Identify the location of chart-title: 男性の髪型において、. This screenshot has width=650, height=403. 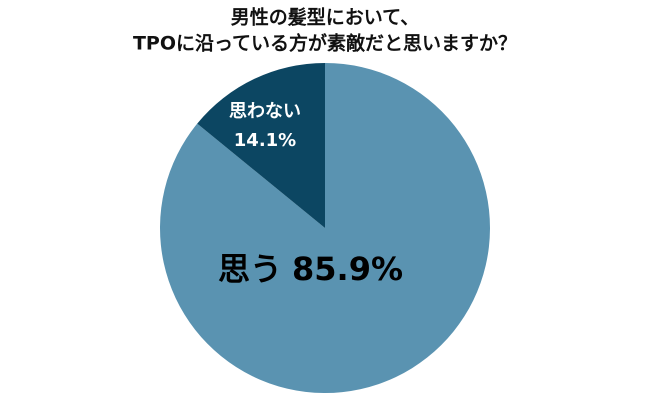
(325, 17).